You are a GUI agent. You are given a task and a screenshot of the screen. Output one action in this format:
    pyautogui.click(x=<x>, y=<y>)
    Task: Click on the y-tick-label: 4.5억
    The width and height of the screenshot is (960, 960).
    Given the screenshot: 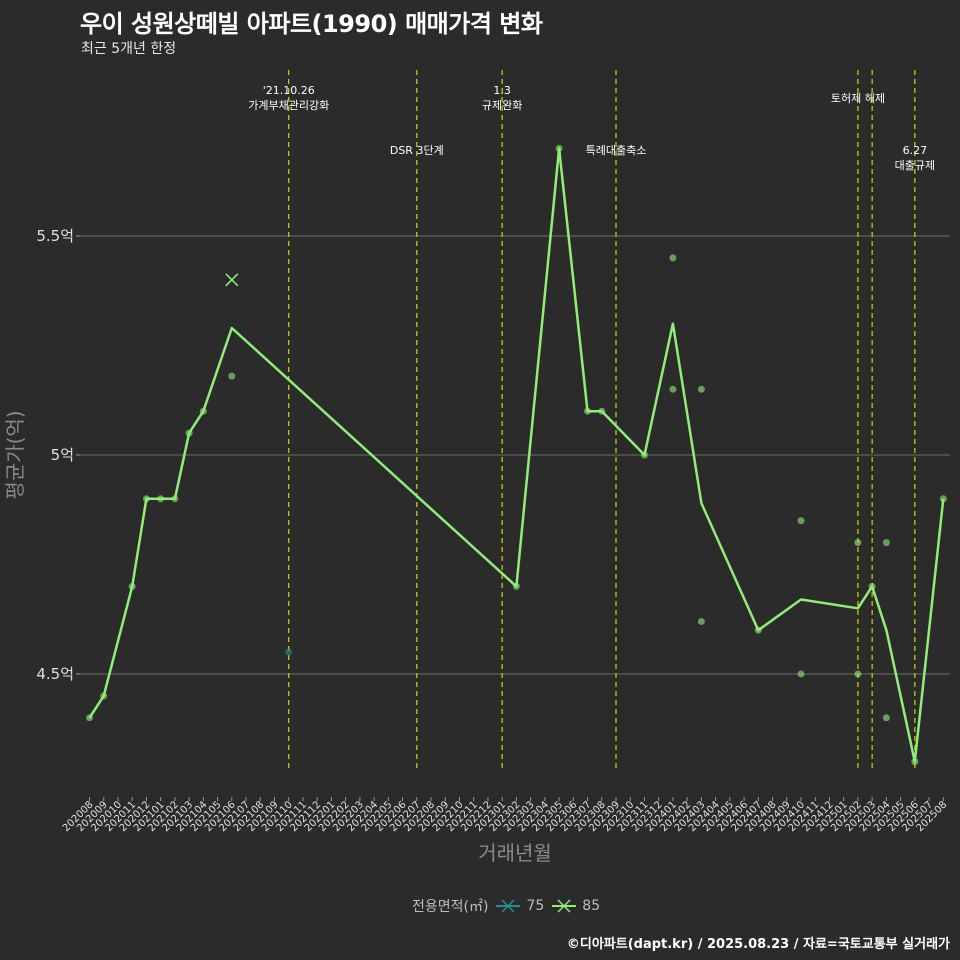 What is the action you would take?
    pyautogui.click(x=55, y=674)
    